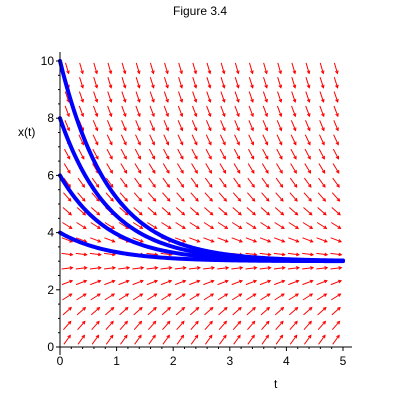  I want to click on y-axis-label: x(t), so click(26, 132).